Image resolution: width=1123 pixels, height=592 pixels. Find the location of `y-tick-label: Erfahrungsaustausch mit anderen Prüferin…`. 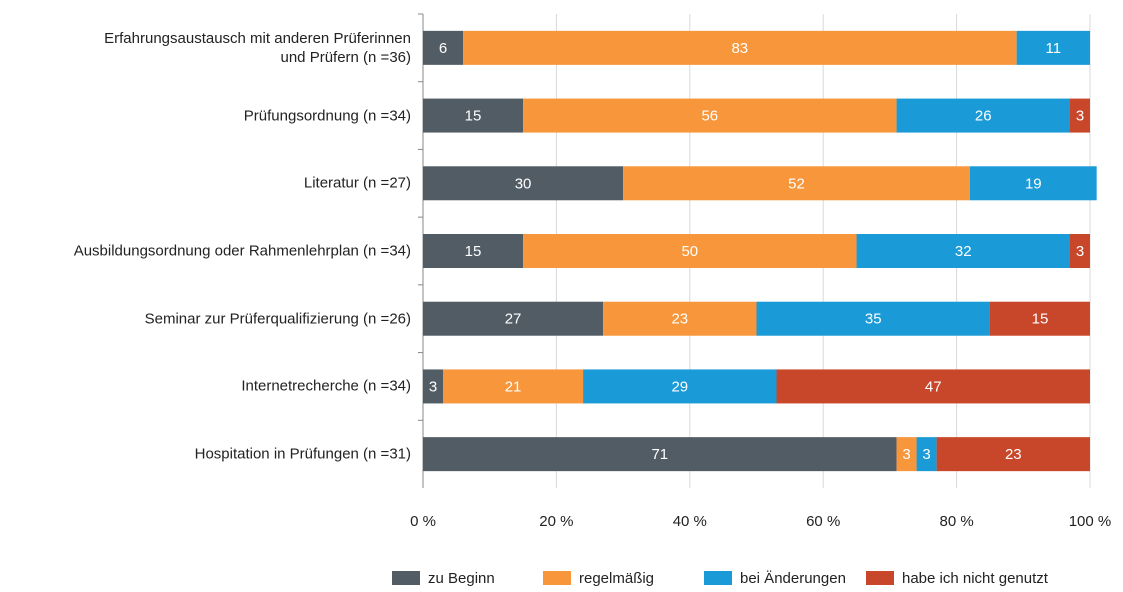

y-tick-label: Erfahrungsaustausch mit anderen Prüferin… is located at coordinates (257, 47).